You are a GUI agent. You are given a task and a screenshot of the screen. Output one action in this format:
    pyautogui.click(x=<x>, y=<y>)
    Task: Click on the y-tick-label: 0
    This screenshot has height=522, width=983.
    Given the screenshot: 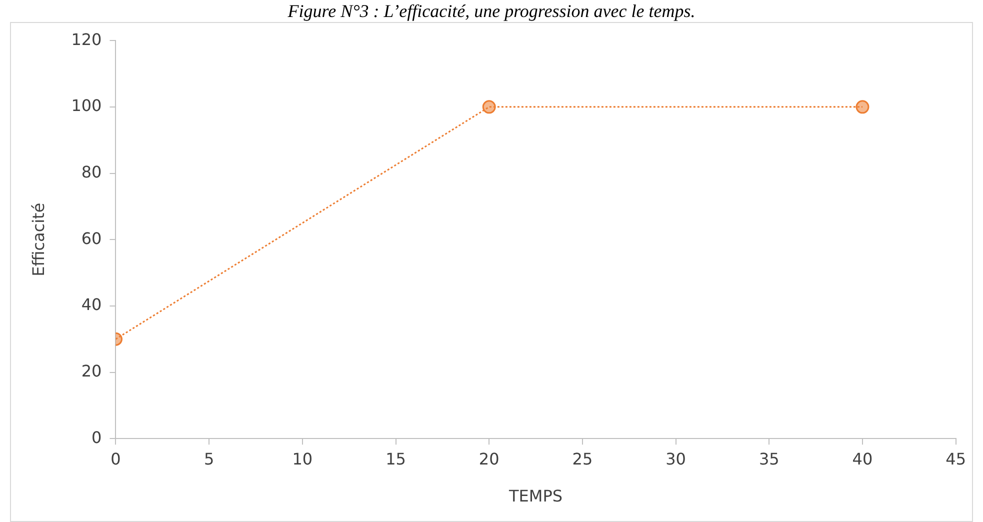 What is the action you would take?
    pyautogui.click(x=97, y=437)
    